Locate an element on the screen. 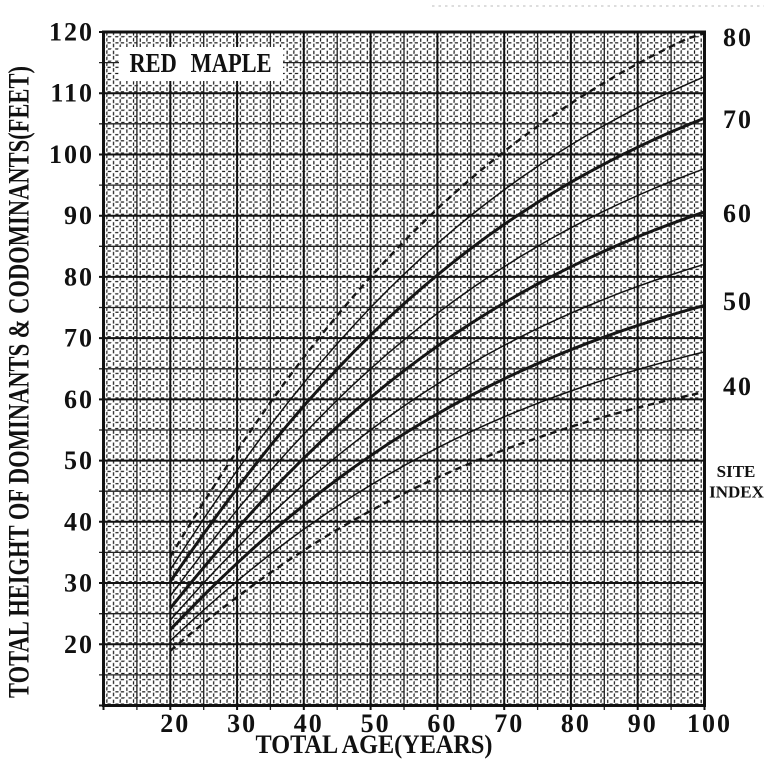 This screenshot has width=768, height=780. svg-text: 120 is located at coordinates (71, 32).